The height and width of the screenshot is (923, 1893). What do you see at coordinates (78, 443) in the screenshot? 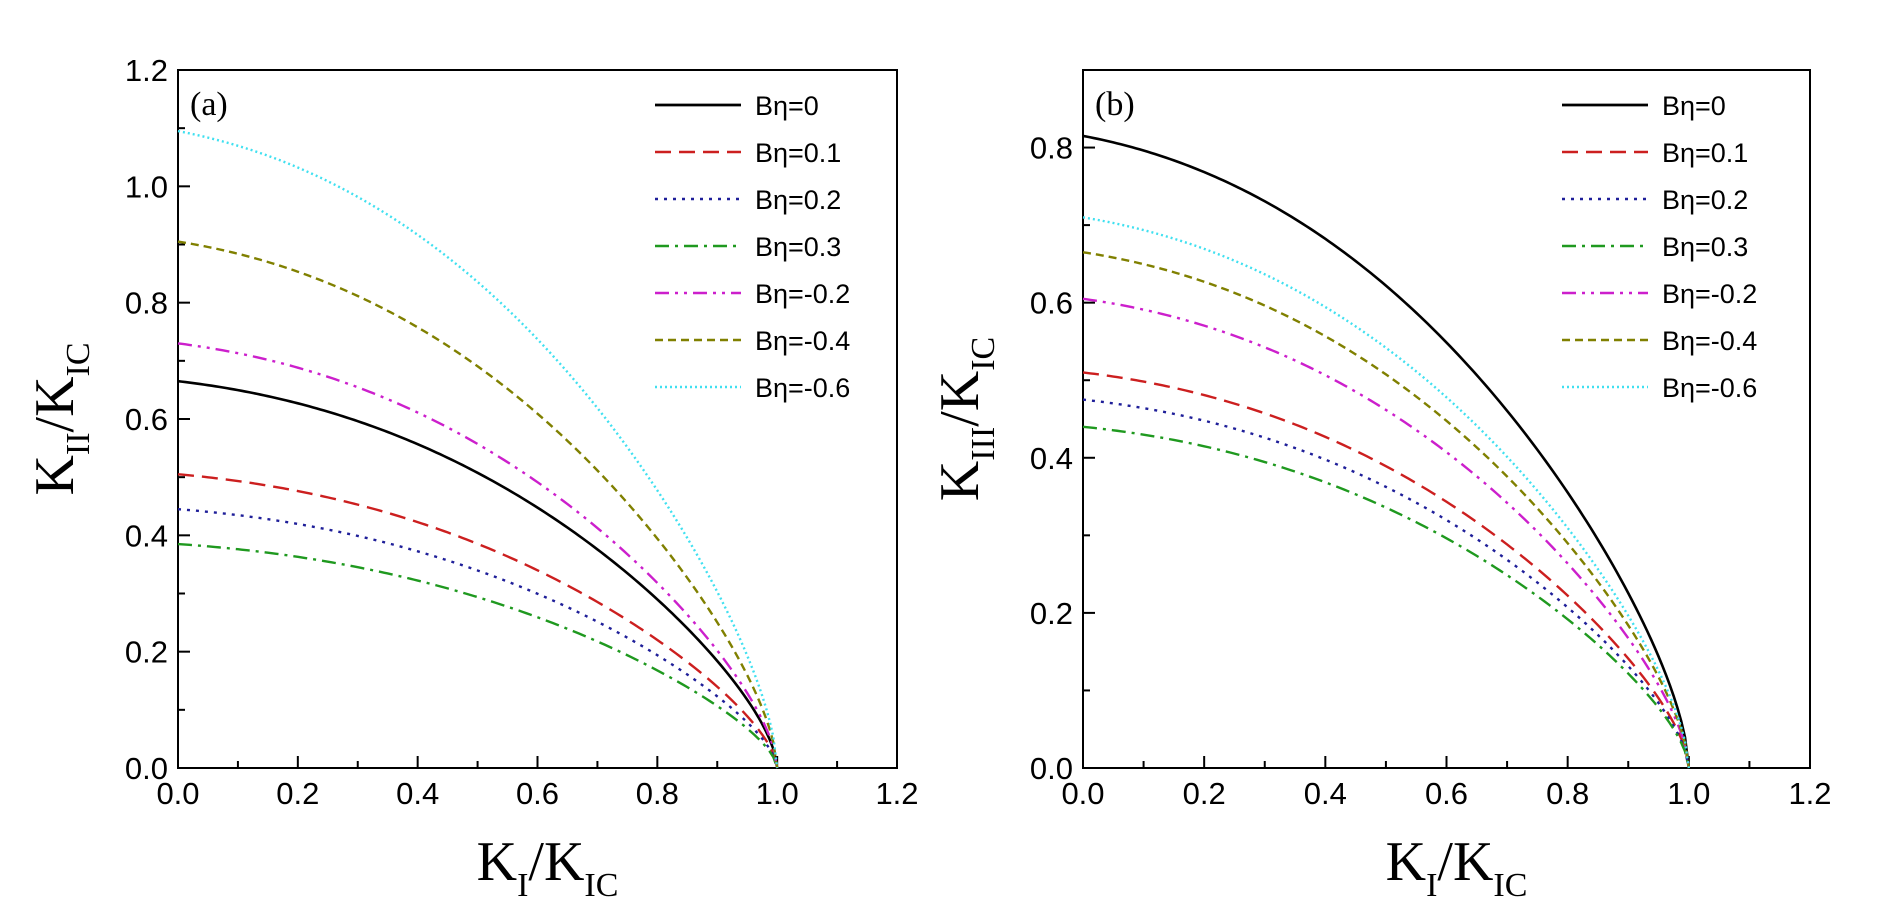
I see `y-axis-title-sub: II` at bounding box center [78, 443].